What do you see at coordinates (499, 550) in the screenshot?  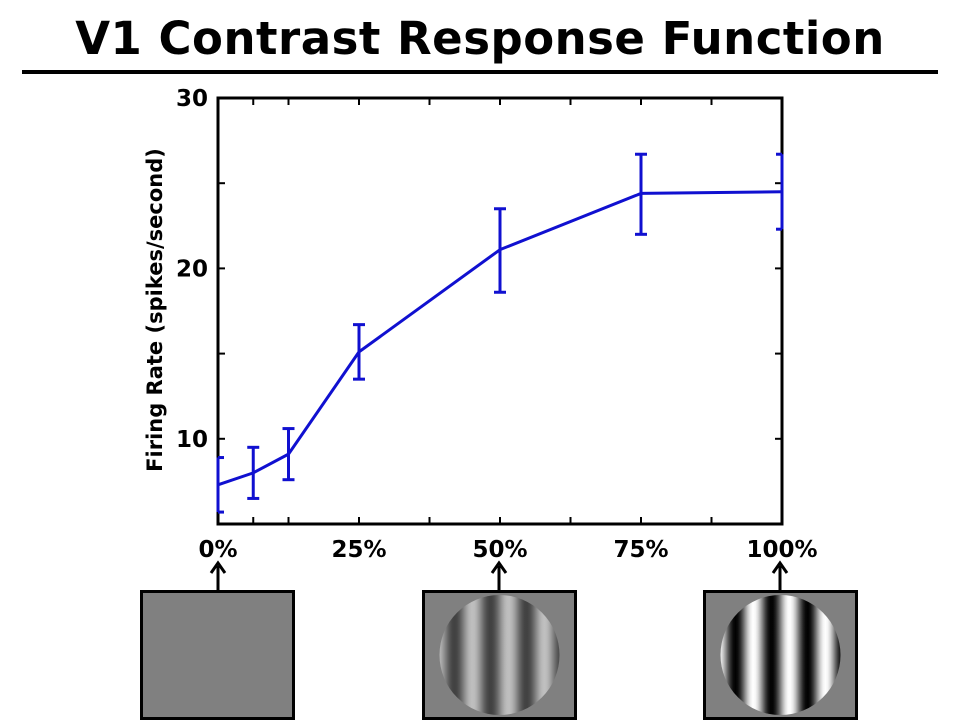 I see `x-tick-label: 50%` at bounding box center [499, 550].